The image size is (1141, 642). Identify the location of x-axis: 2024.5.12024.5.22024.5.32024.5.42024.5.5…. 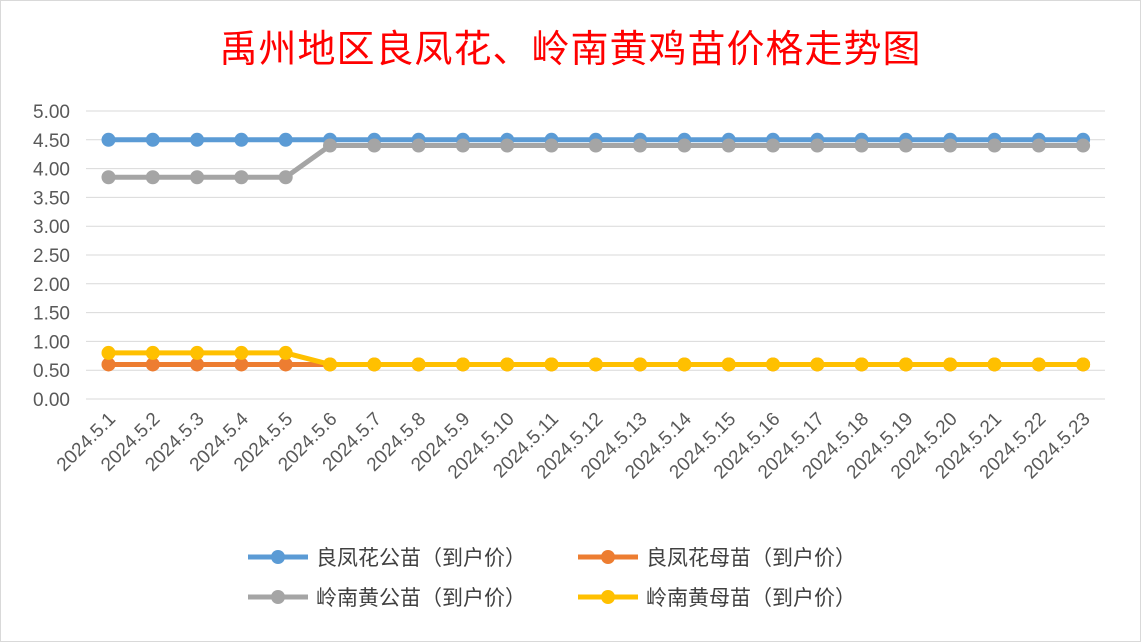
(574, 445).